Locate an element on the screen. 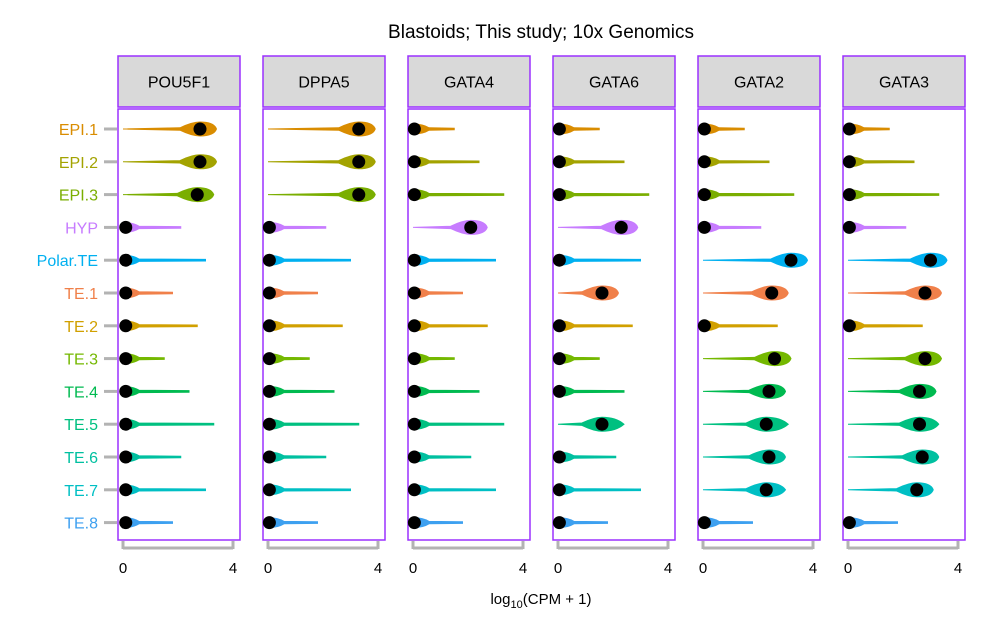 Image resolution: width=986 pixels, height=634 pixels. panel-gata3: GATA3 0 4 is located at coordinates (904, 316).